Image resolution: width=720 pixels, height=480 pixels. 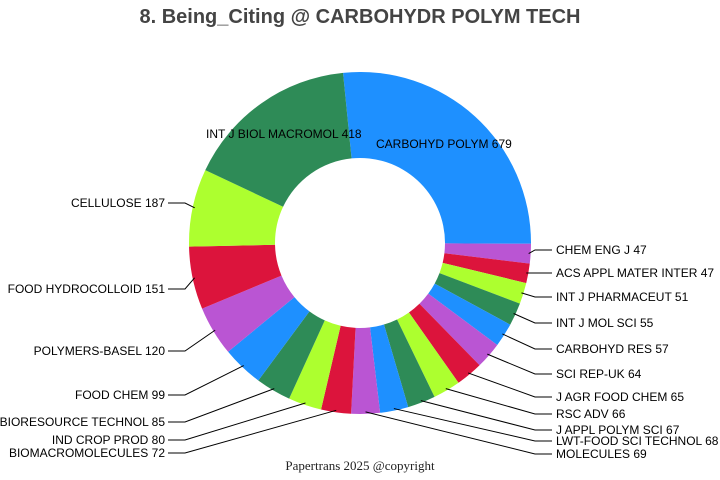 What do you see at coordinates (118, 203) in the screenshot?
I see `slice-label: CELLULOSE 187` at bounding box center [118, 203].